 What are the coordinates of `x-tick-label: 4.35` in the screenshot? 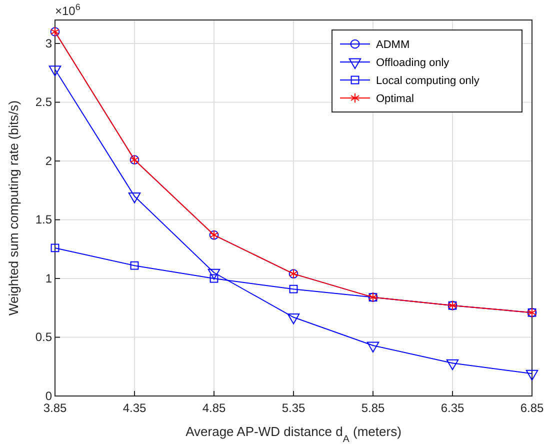 It's located at (134, 408).